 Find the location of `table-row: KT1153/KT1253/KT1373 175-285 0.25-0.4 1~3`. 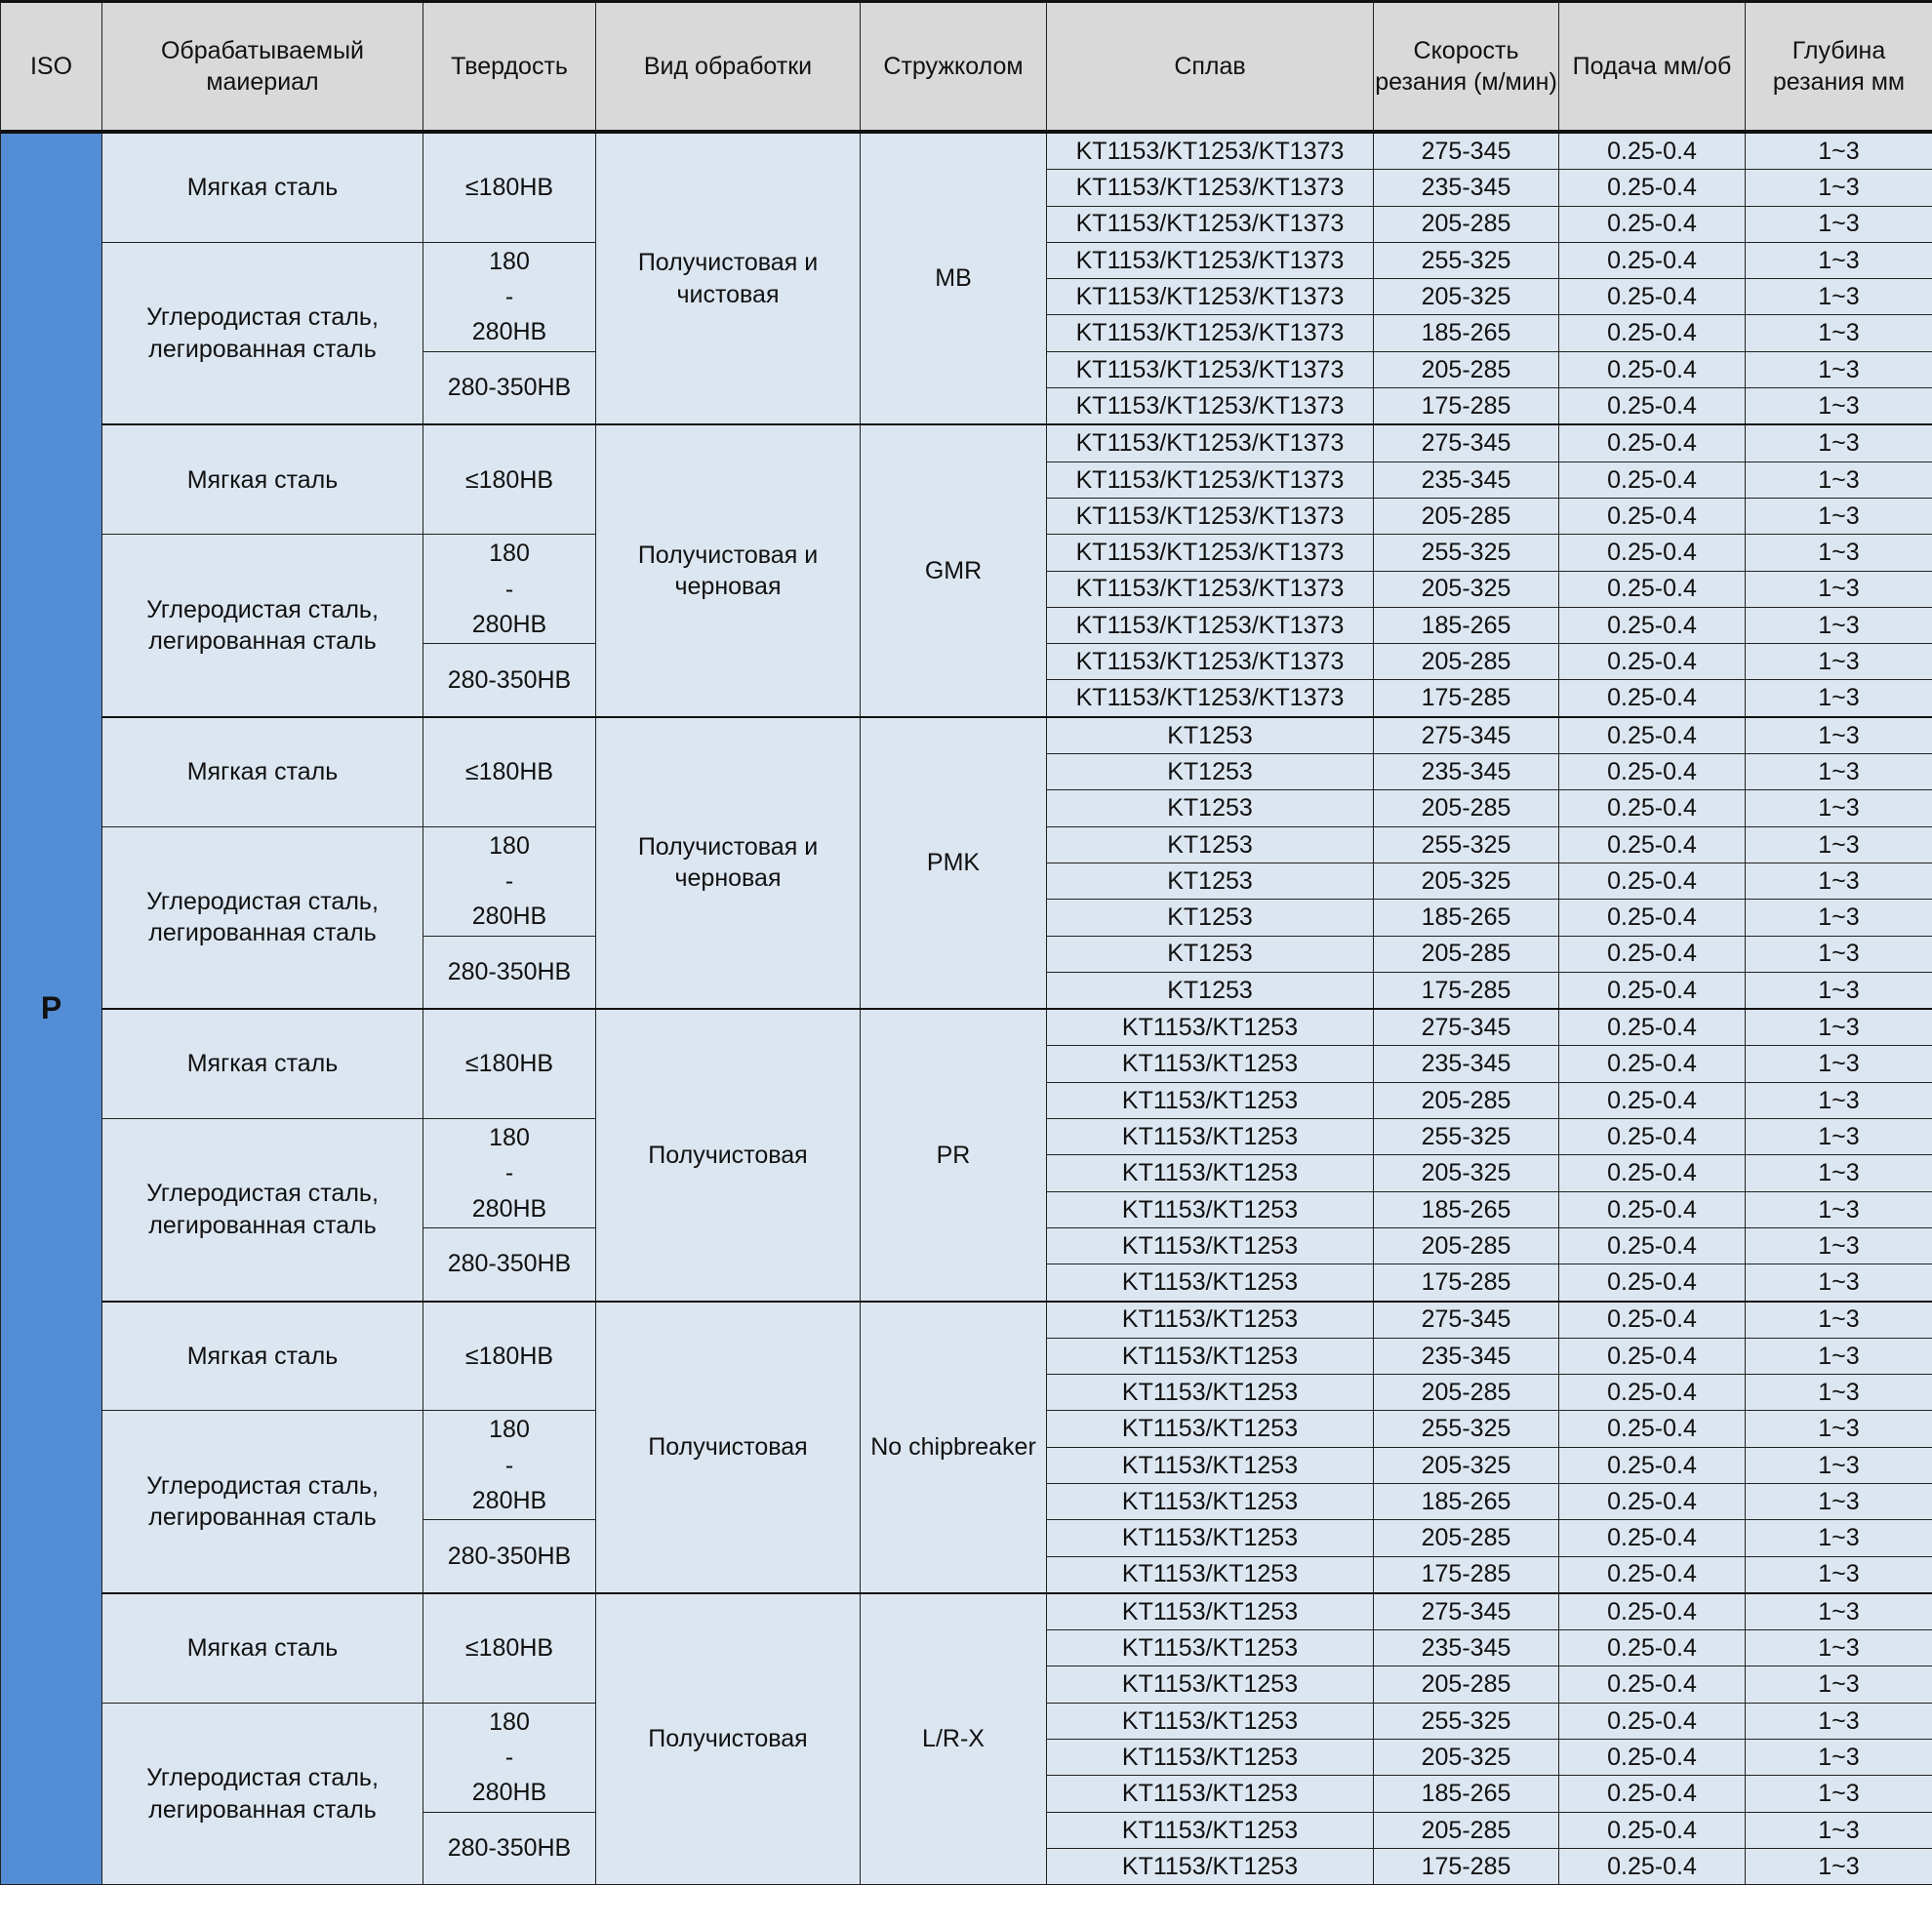

table-row: KT1153/KT1253/KT1373 175-285 0.25-0.4 1~3 is located at coordinates (966, 698).